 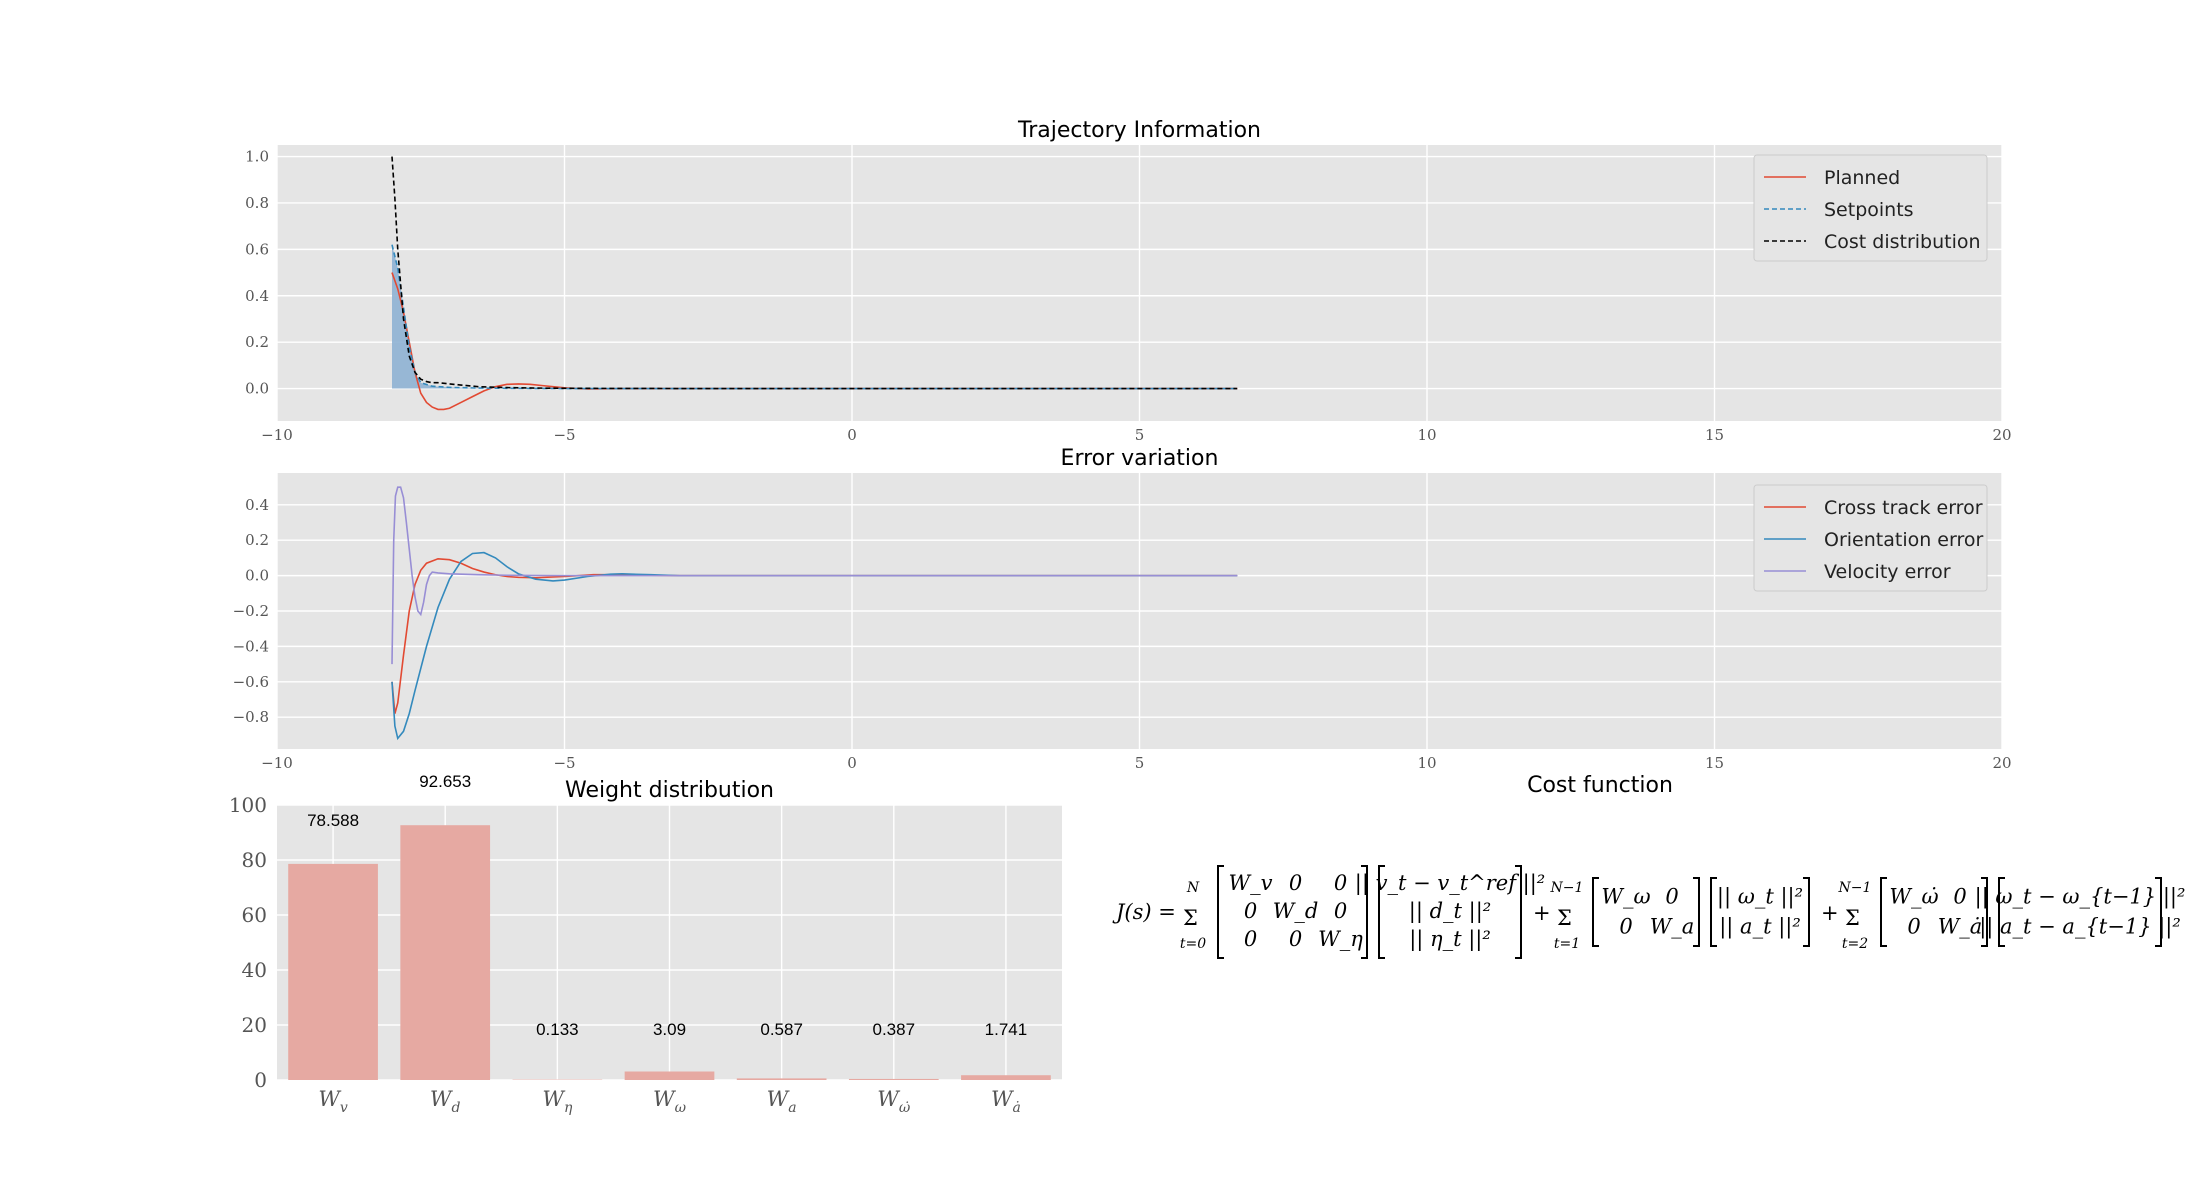 I want to click on vector-entry: || ω_t − ω_{t−1} ||², so click(x=2080, y=897).